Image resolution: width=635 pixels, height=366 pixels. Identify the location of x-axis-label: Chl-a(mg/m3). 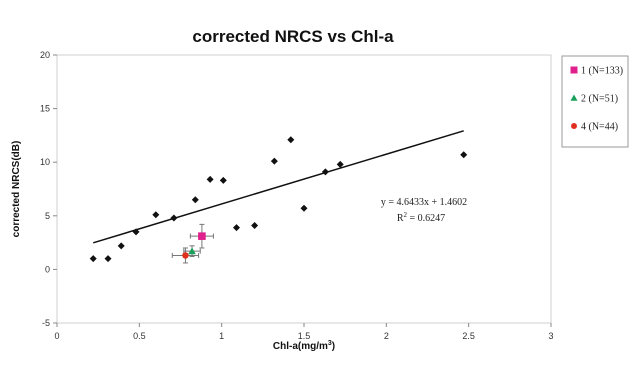
(304, 346).